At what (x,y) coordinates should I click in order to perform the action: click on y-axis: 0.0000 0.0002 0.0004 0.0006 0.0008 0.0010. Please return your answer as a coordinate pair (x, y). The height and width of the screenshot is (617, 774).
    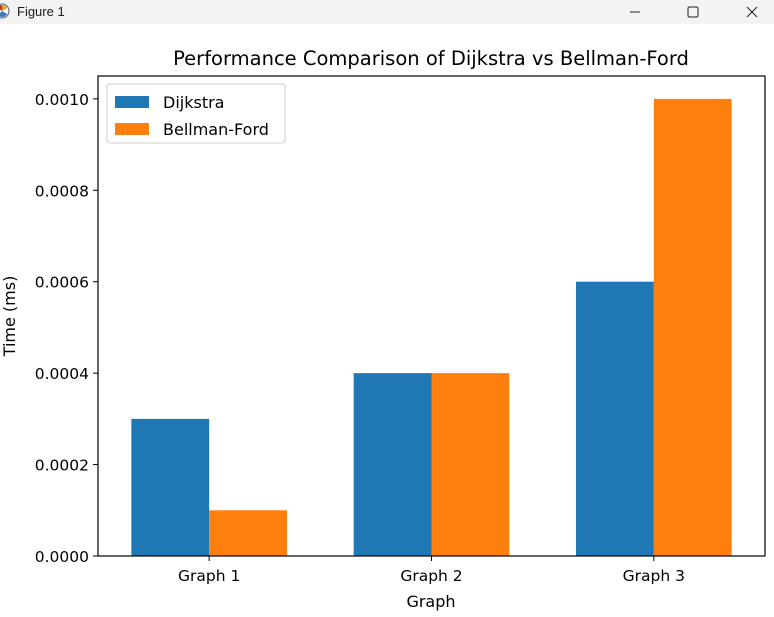
    Looking at the image, I should click on (66, 328).